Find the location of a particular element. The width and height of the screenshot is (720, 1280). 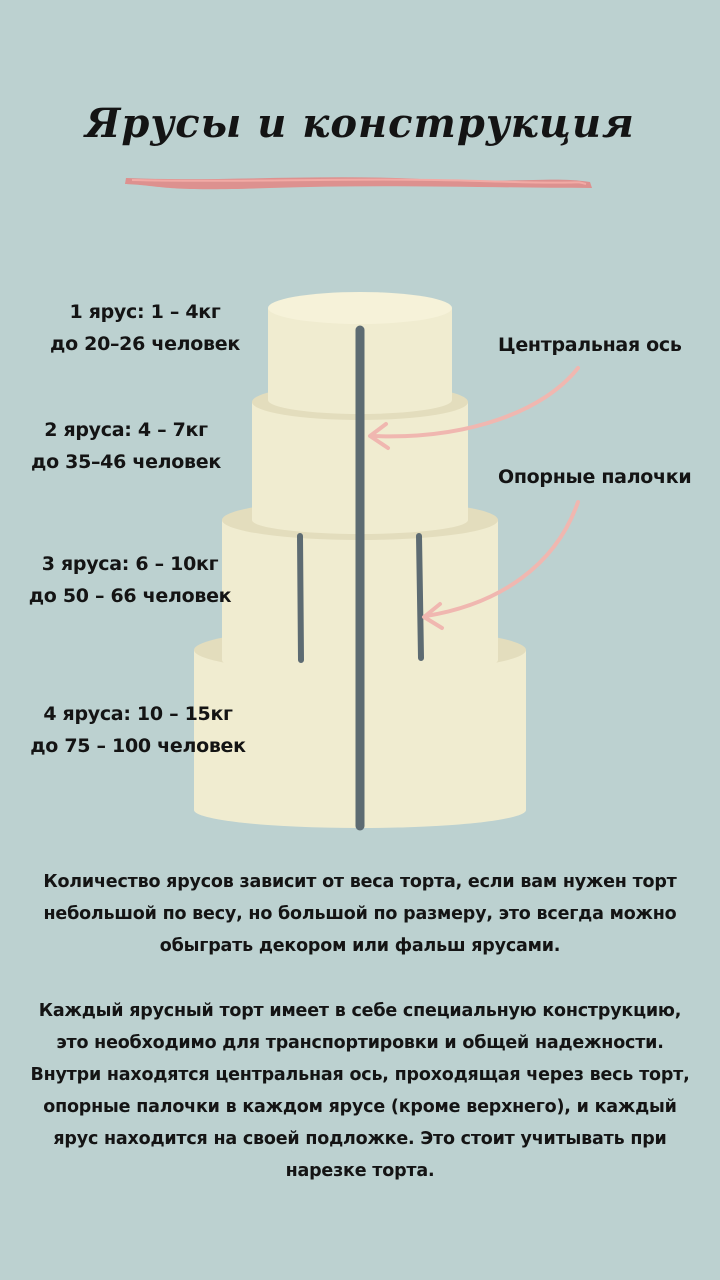

page-title: Ярусы и конструкция is located at coordinates (360, 123).